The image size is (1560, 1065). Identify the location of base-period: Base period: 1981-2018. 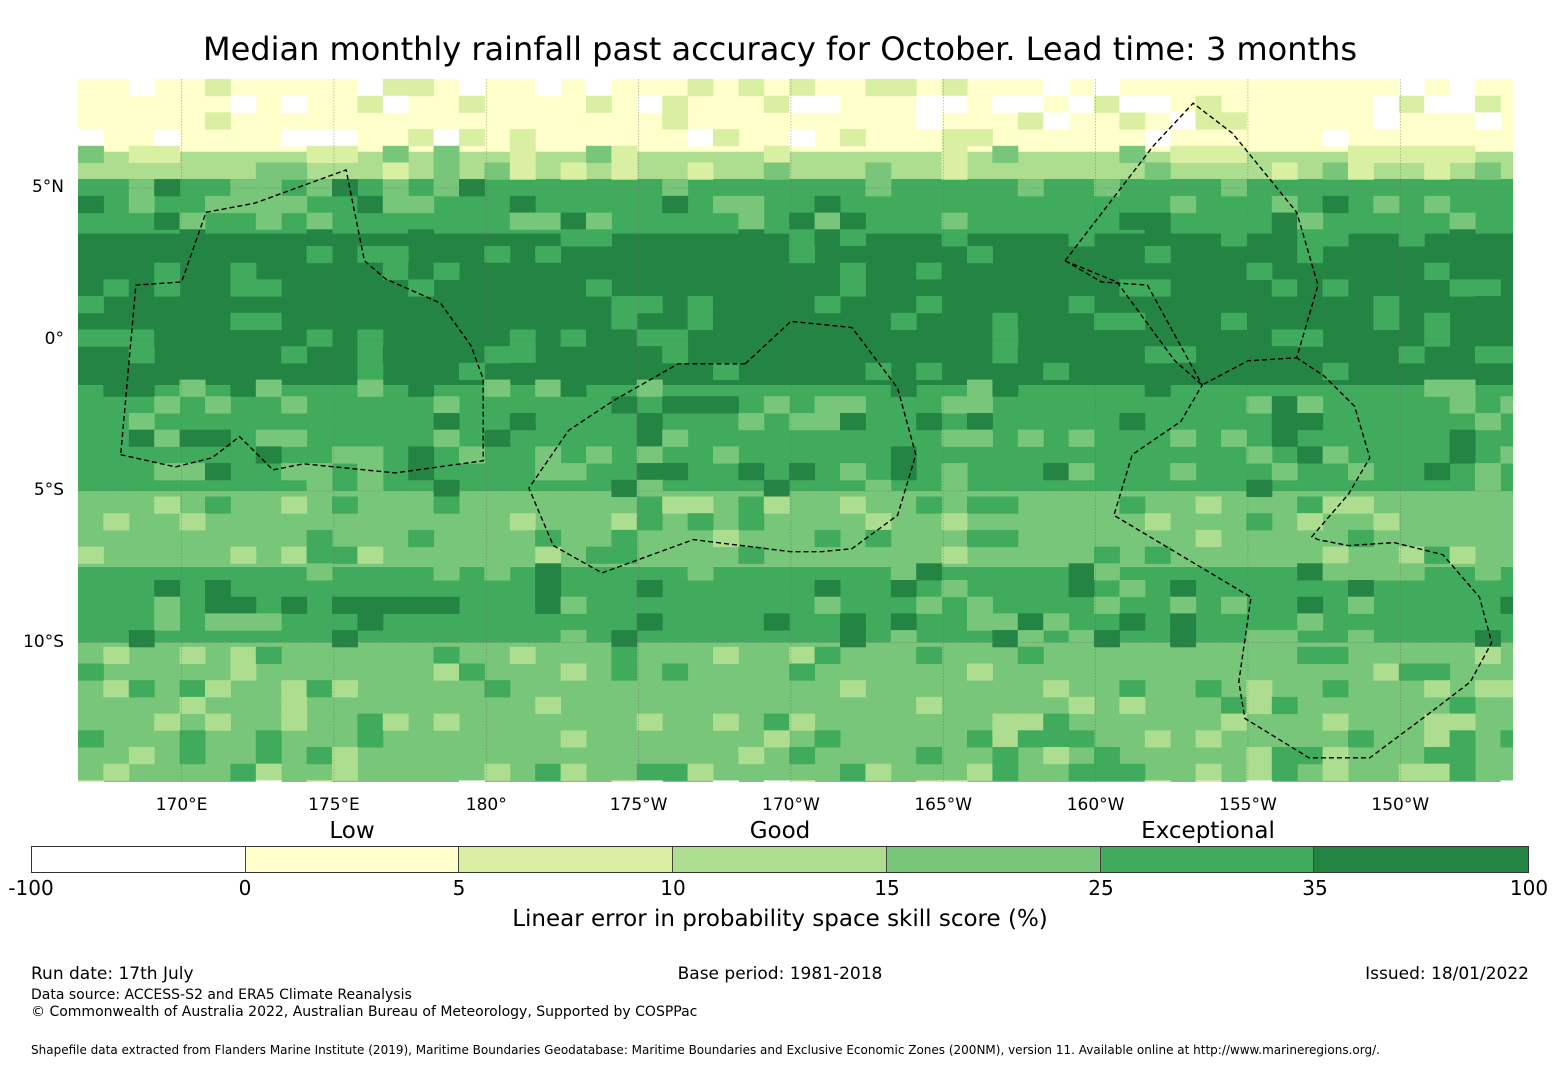
(780, 974).